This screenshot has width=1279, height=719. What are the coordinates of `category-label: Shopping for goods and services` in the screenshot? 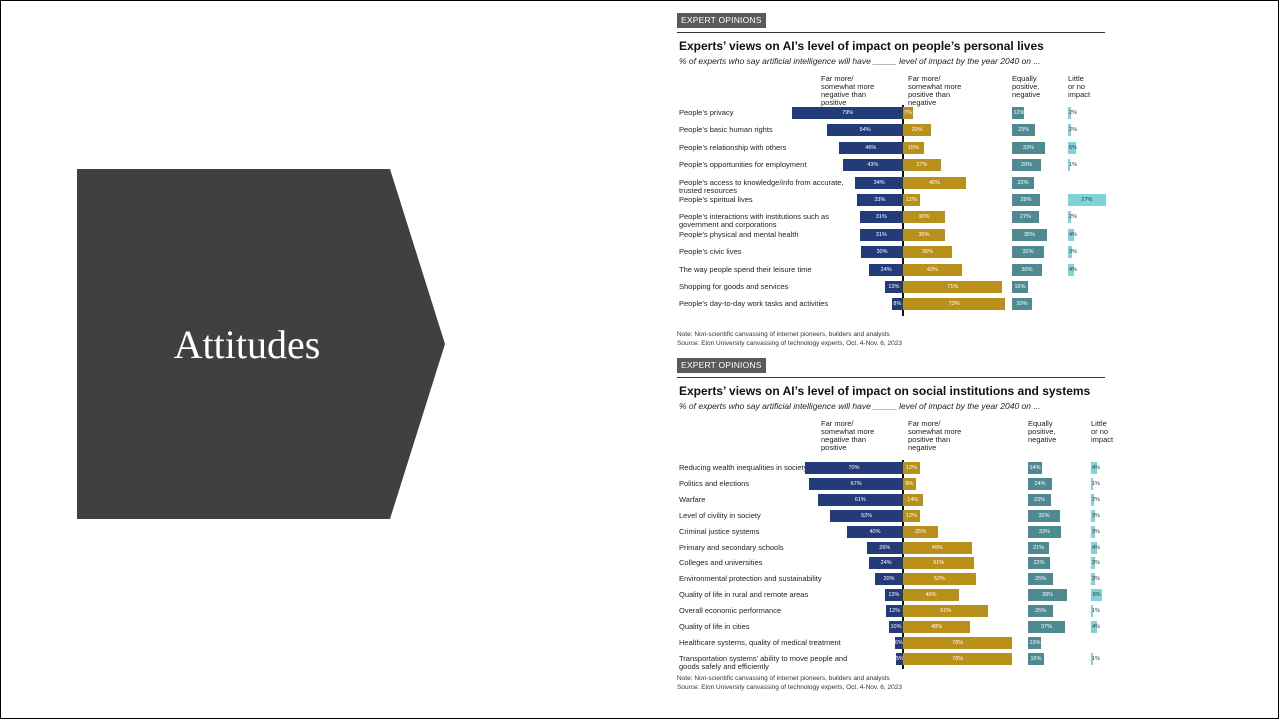 It's located at (734, 286).